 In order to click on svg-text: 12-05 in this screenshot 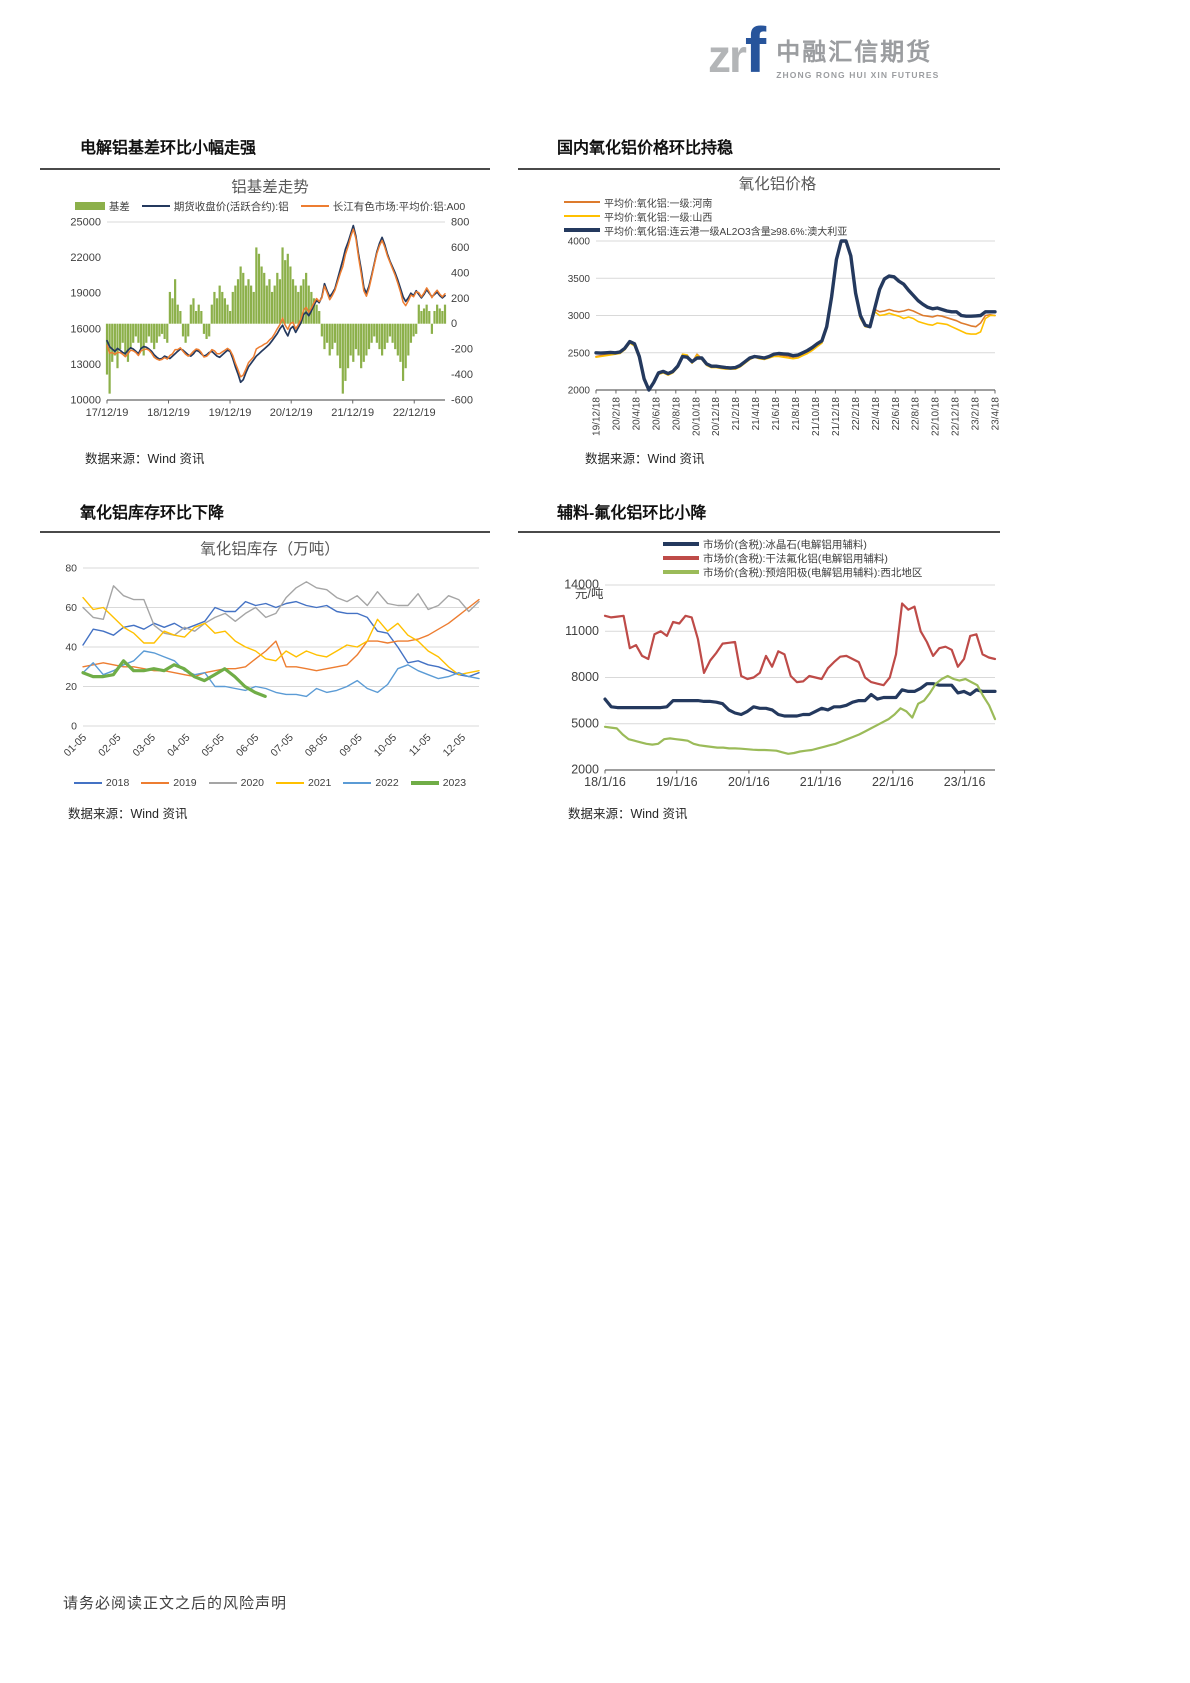, I will do `click(455, 746)`.